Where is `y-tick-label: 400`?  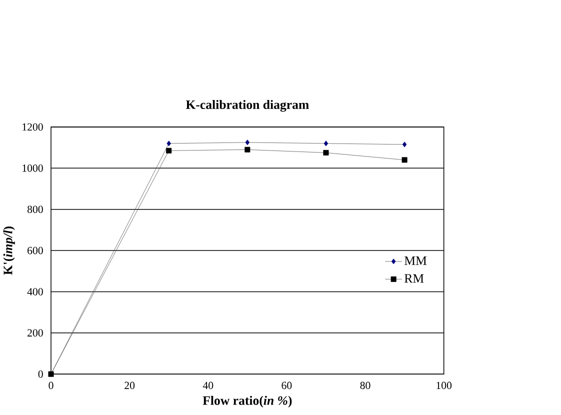 y-tick-label: 400 is located at coordinates (35, 292).